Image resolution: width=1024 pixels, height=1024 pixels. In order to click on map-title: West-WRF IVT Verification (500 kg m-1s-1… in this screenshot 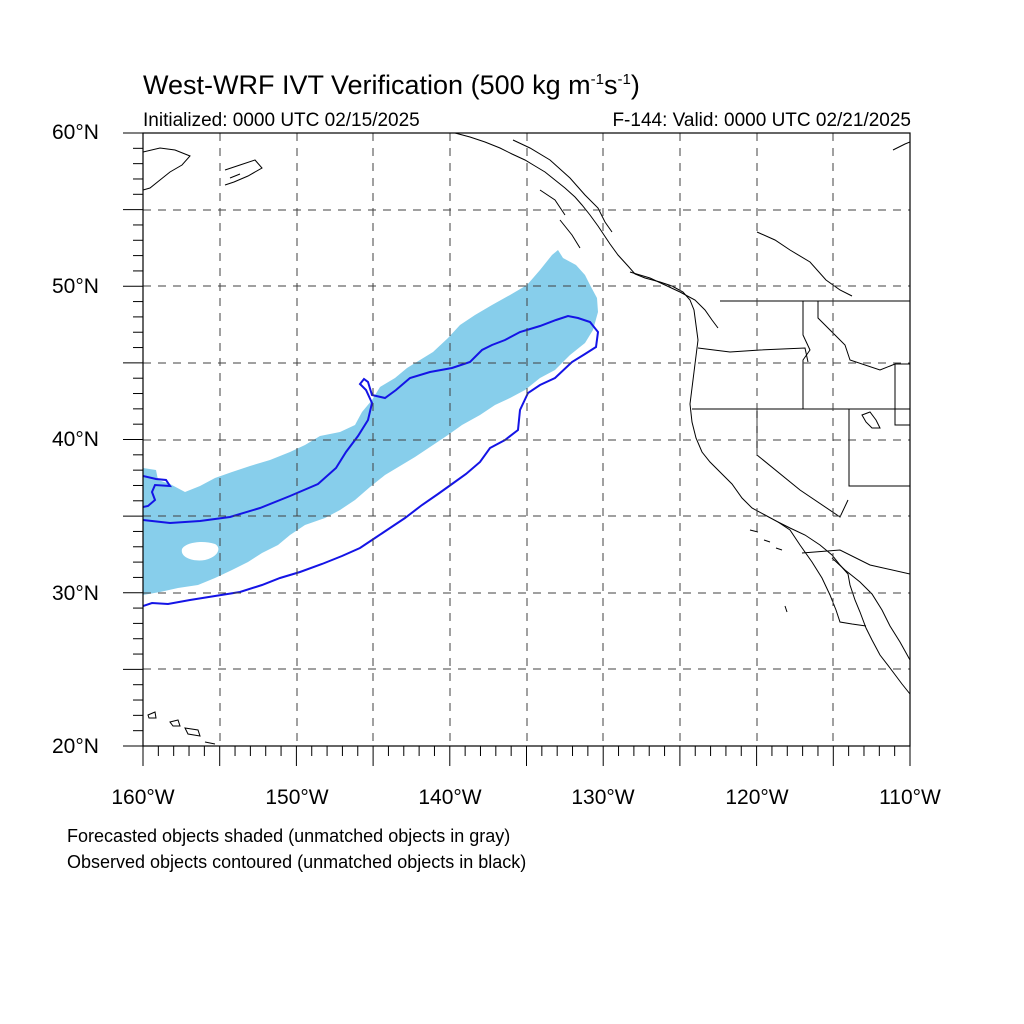, I will do `click(391, 85)`.